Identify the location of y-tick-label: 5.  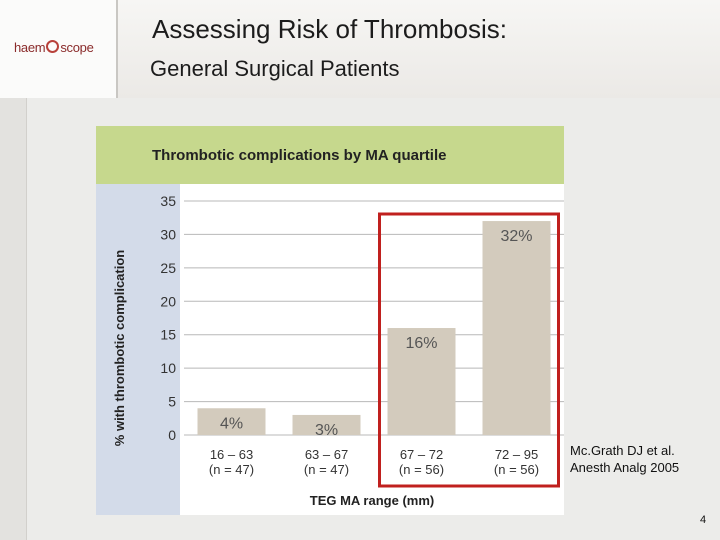
(172, 402).